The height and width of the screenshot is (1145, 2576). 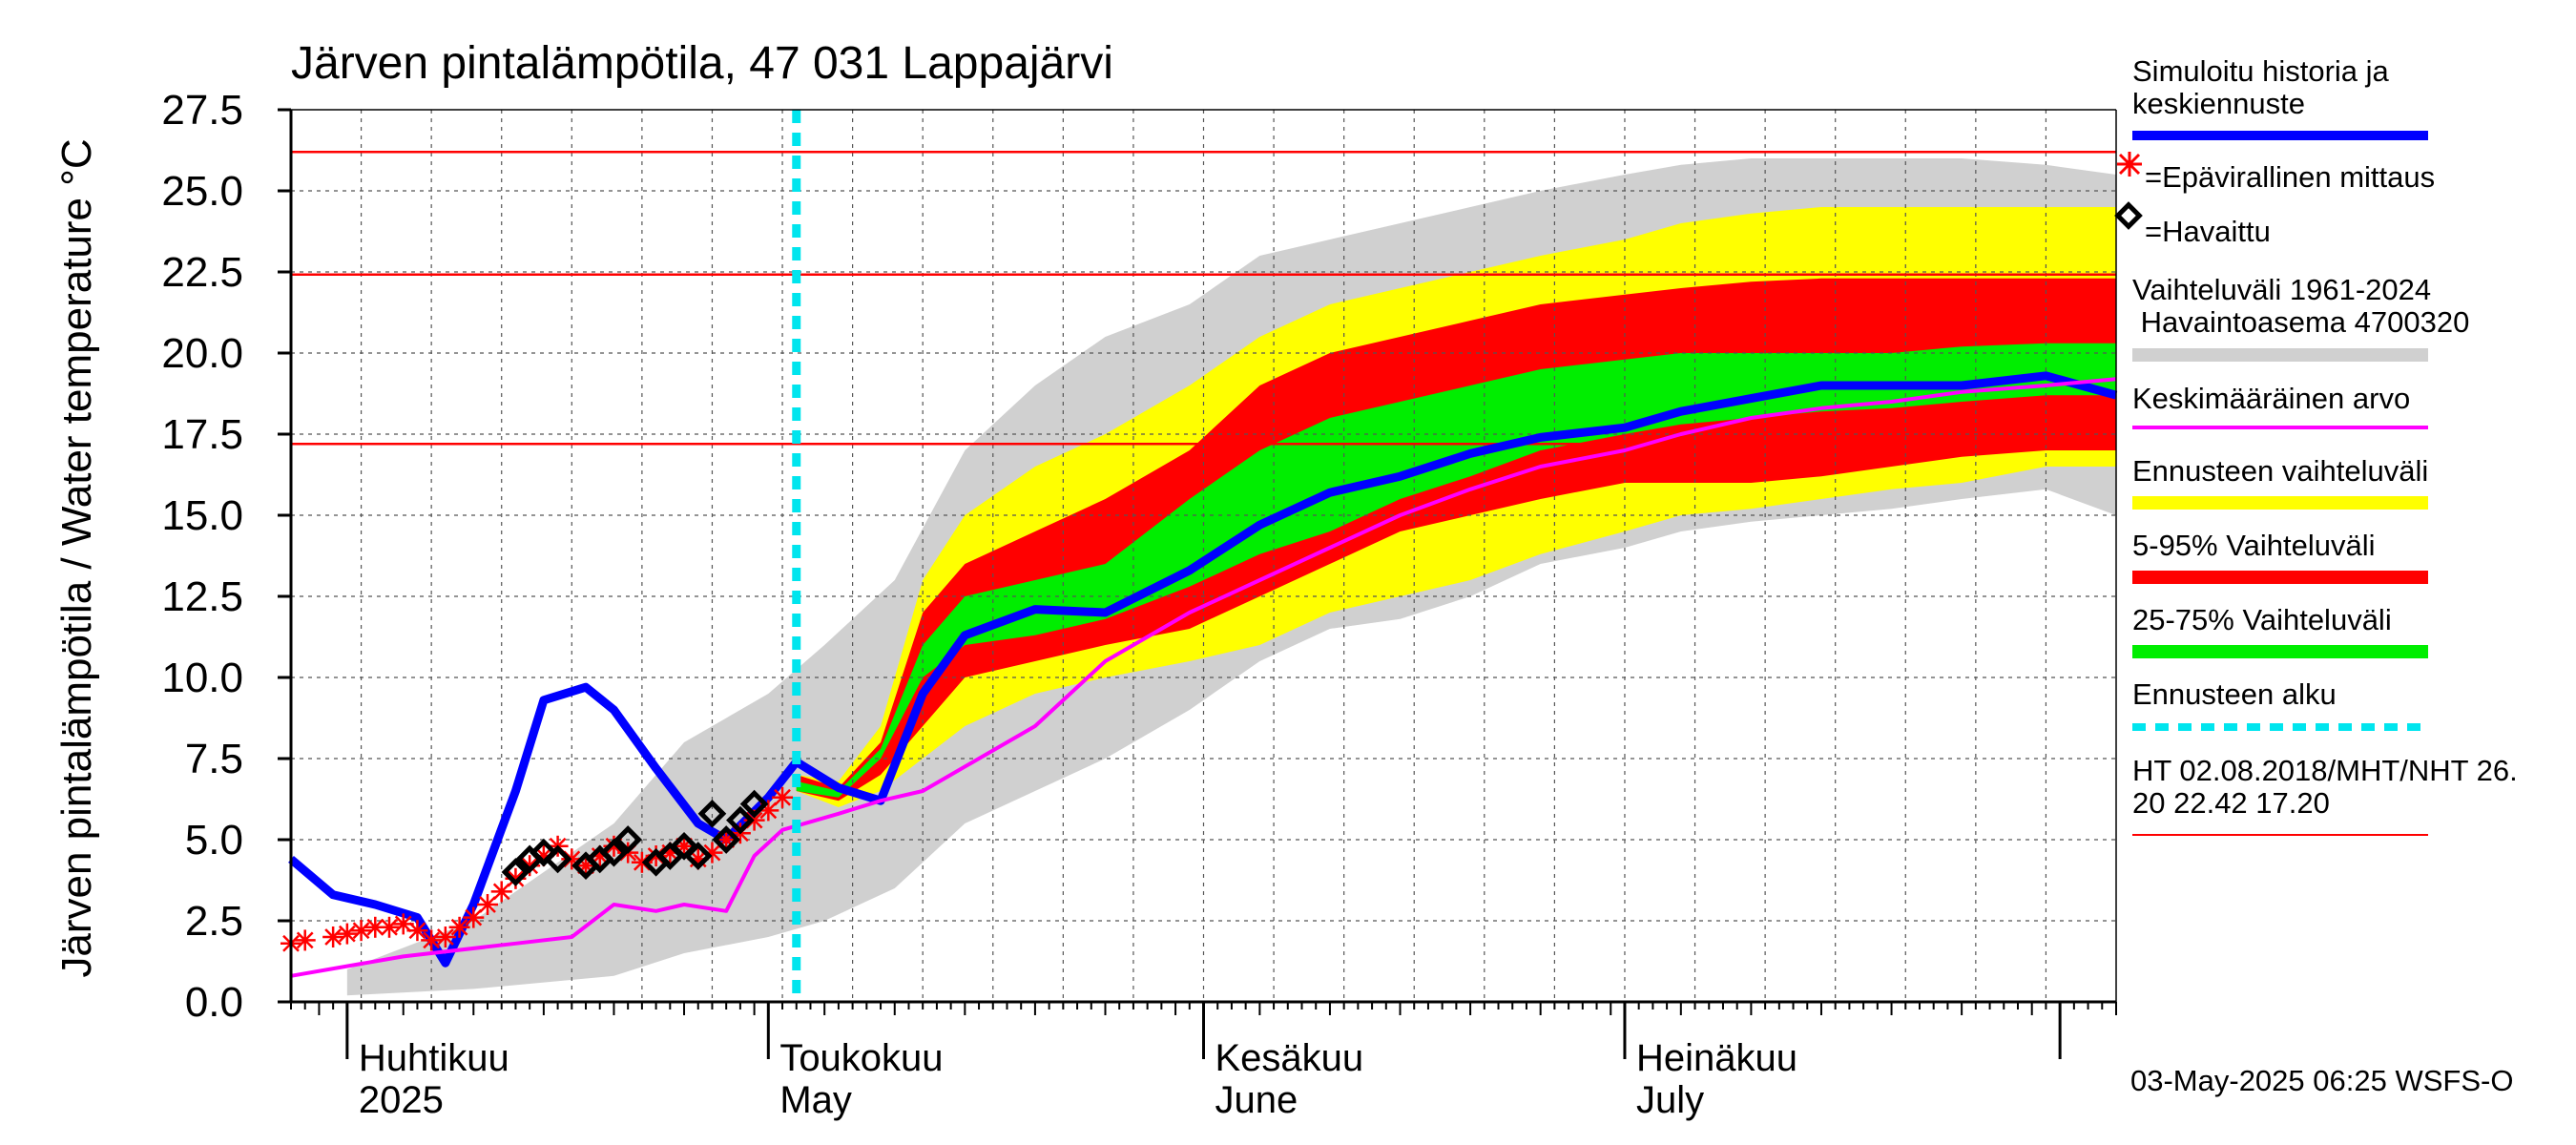 I want to click on chart-title: Järven pintalämpötila, 47 031 Lappajärvi, so click(x=702, y=63).